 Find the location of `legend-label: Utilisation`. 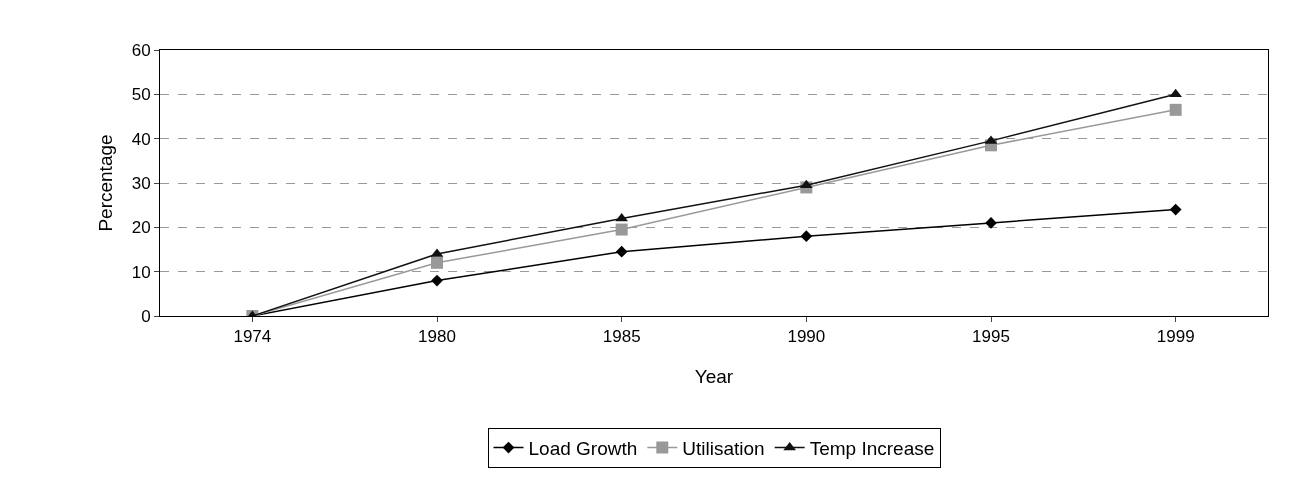

legend-label: Utilisation is located at coordinates (723, 448).